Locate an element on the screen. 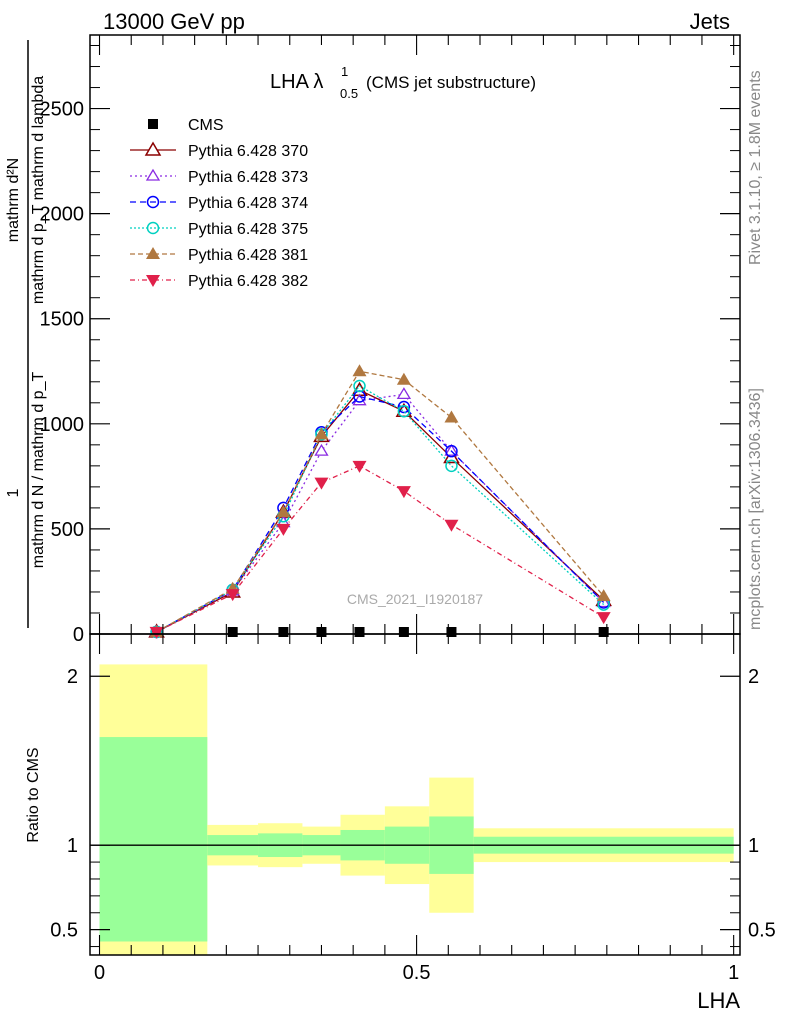 The image size is (786, 1024). ylabel-denominator: mathrm d N / mathrm d p_T is located at coordinates (38, 470).